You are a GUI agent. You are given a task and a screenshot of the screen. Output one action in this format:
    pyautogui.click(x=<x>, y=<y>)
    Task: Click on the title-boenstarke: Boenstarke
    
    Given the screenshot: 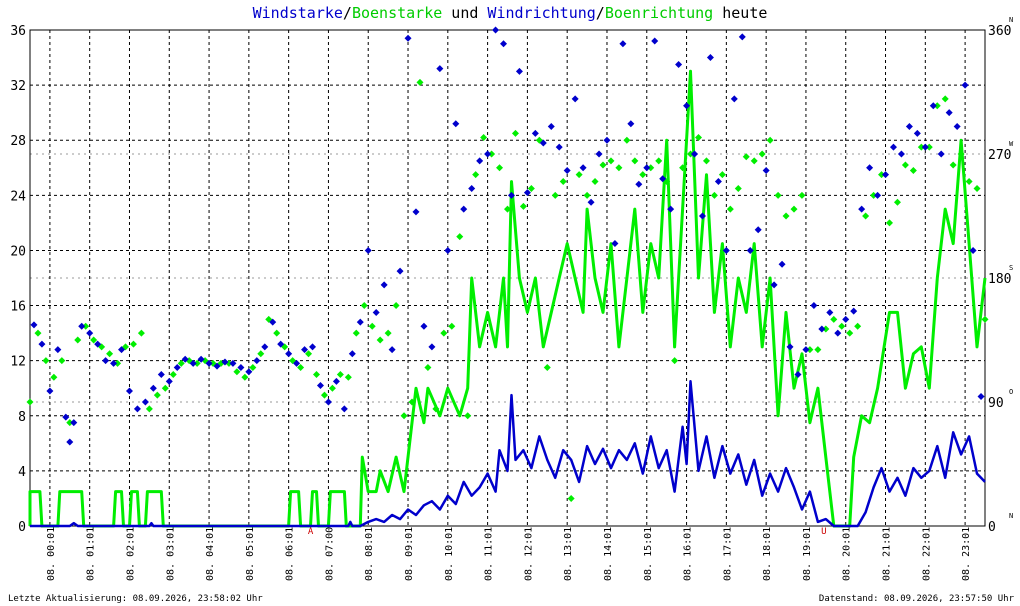 What is the action you would take?
    pyautogui.click(x=397, y=13)
    